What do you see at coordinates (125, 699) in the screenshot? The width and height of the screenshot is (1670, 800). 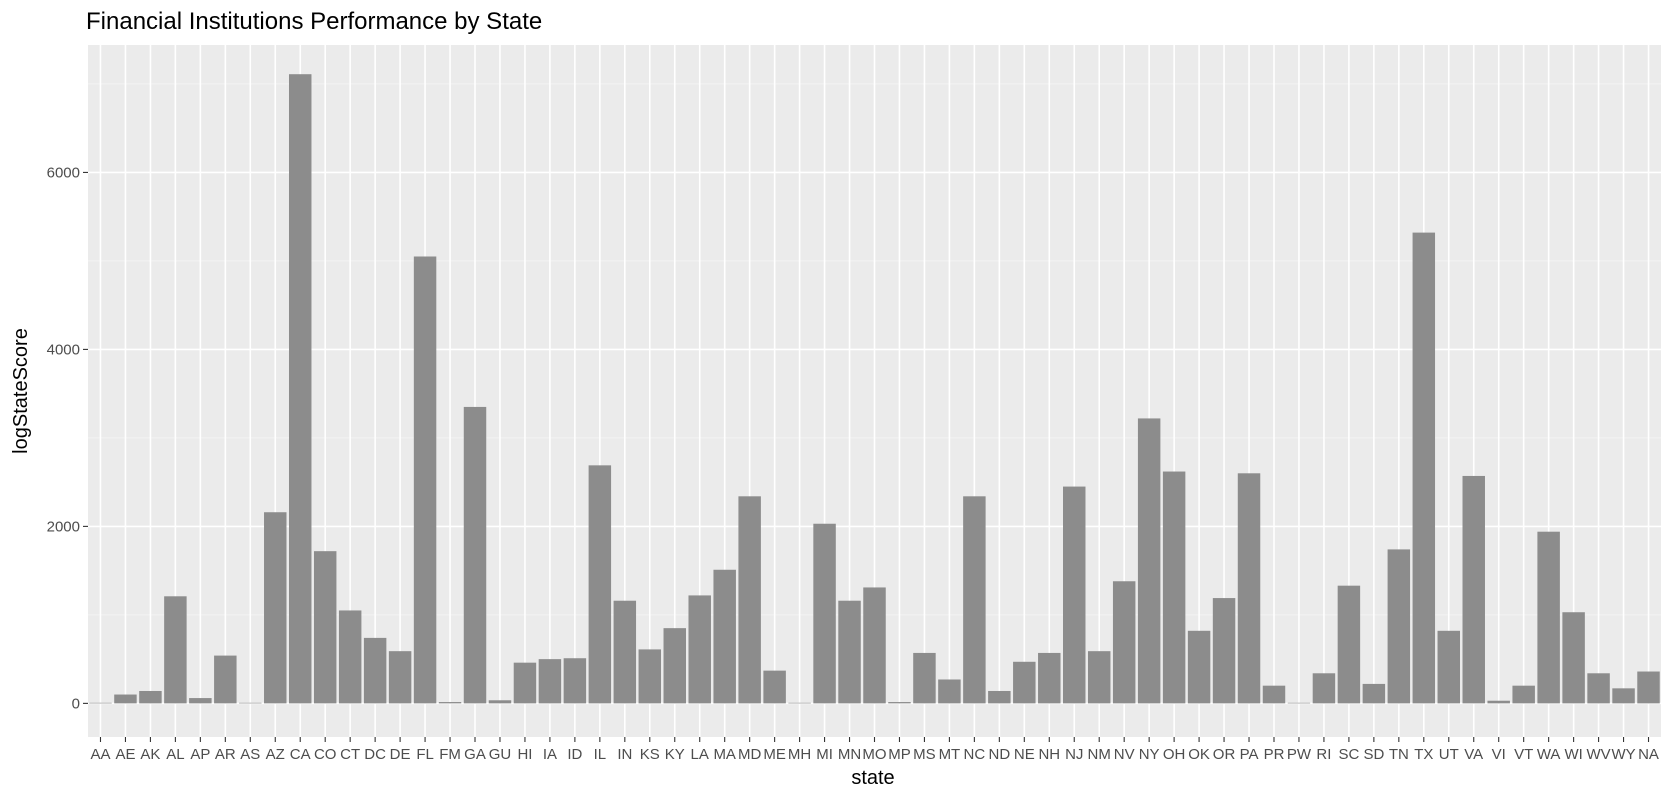 I see `bar-AE` at bounding box center [125, 699].